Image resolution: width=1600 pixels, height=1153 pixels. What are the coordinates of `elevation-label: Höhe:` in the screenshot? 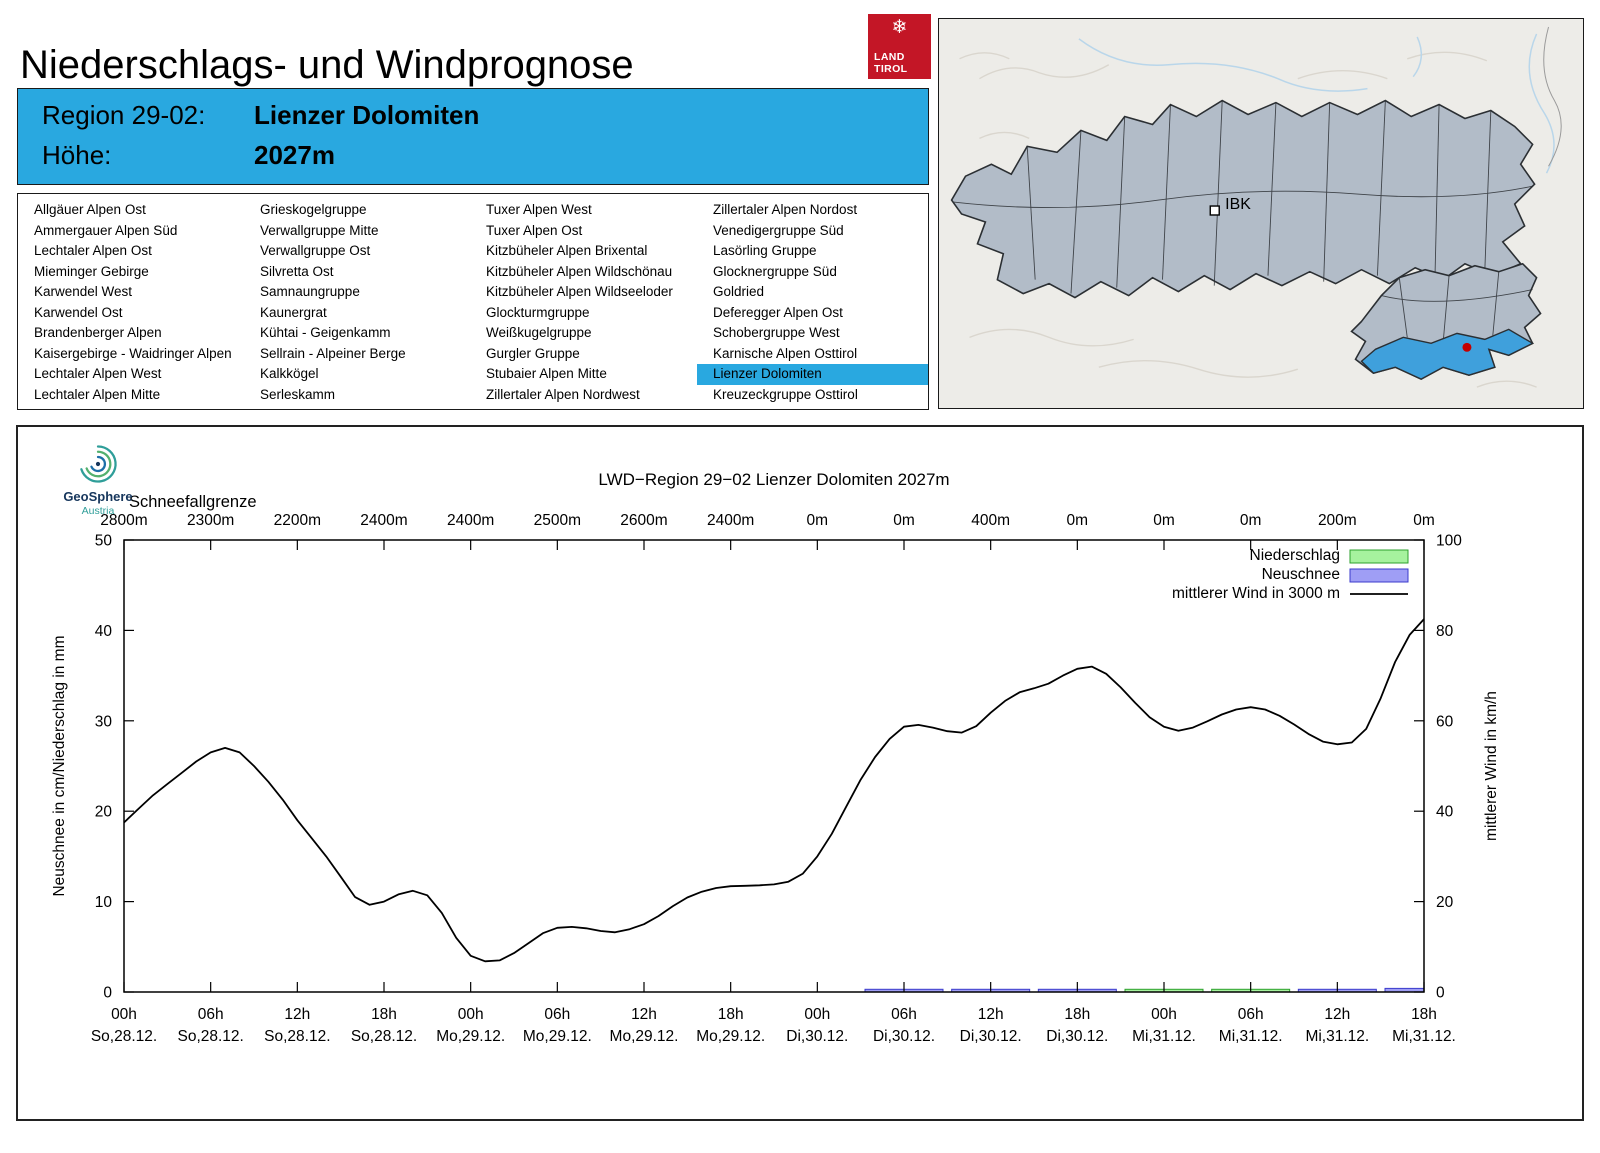 It's located at (77, 155).